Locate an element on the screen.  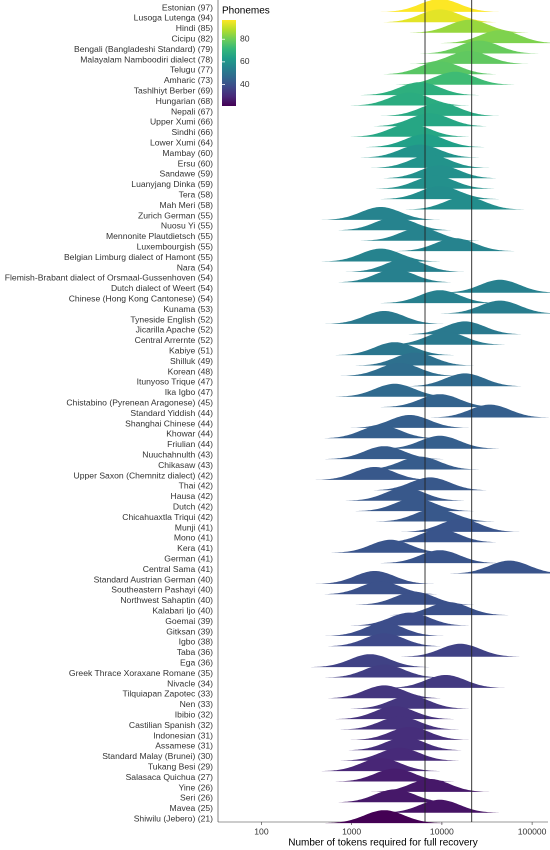
category-label: Yine (26) is located at coordinates (195, 787).